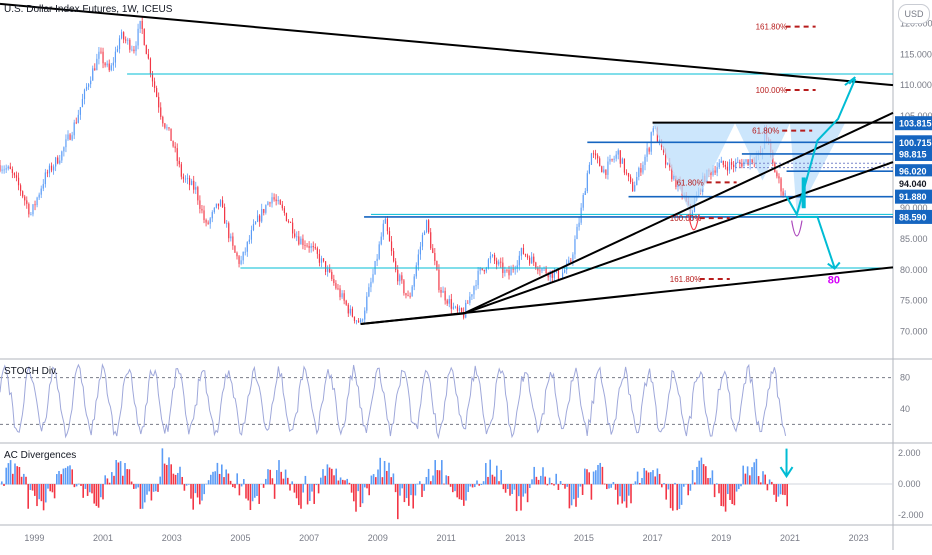 Image resolution: width=932 pixels, height=555 pixels. What do you see at coordinates (690, 182) in the screenshot?
I see `fib-label: 61.80%` at bounding box center [690, 182].